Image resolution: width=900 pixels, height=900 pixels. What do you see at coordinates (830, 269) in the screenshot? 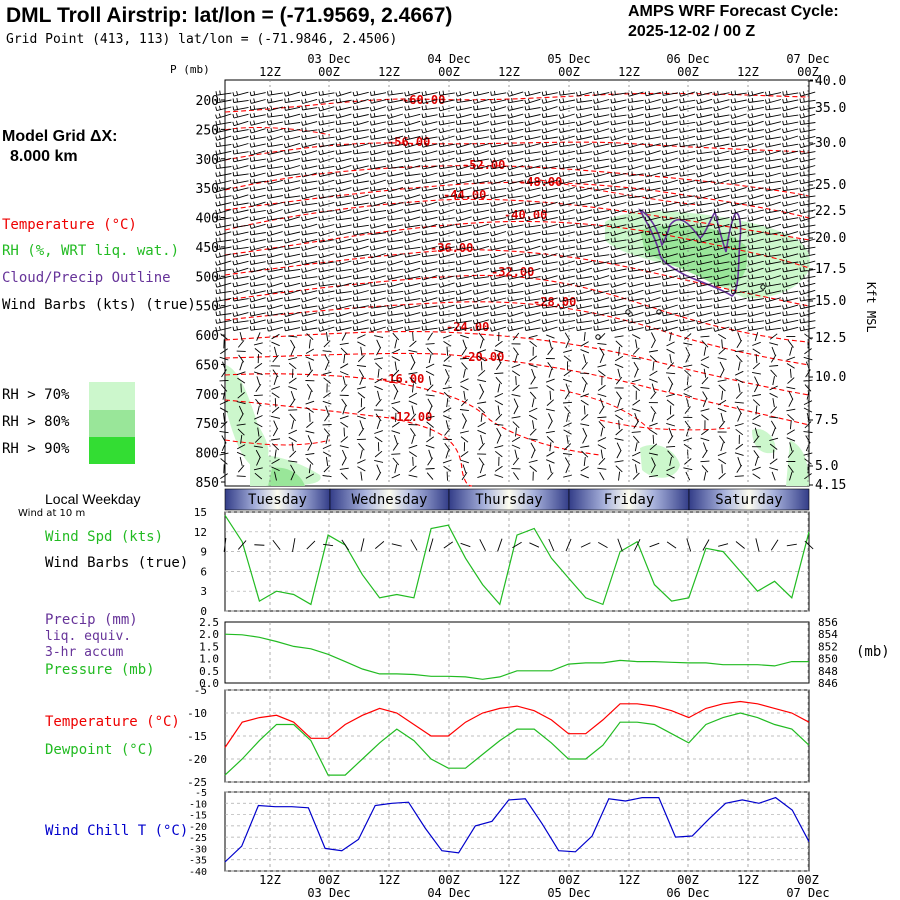
I see `height-tick: 17.5` at bounding box center [830, 269].